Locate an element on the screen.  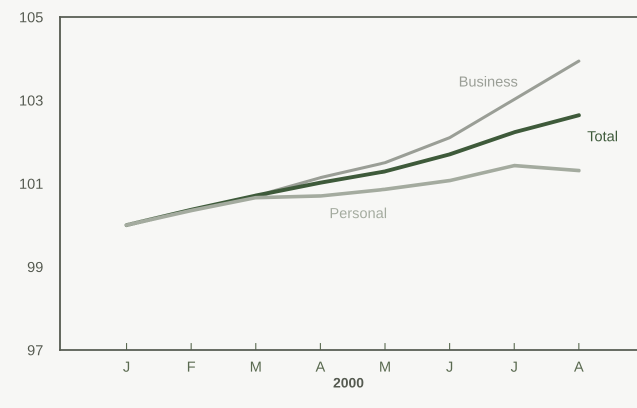
y-tick-label: 103 is located at coordinates (31, 100).